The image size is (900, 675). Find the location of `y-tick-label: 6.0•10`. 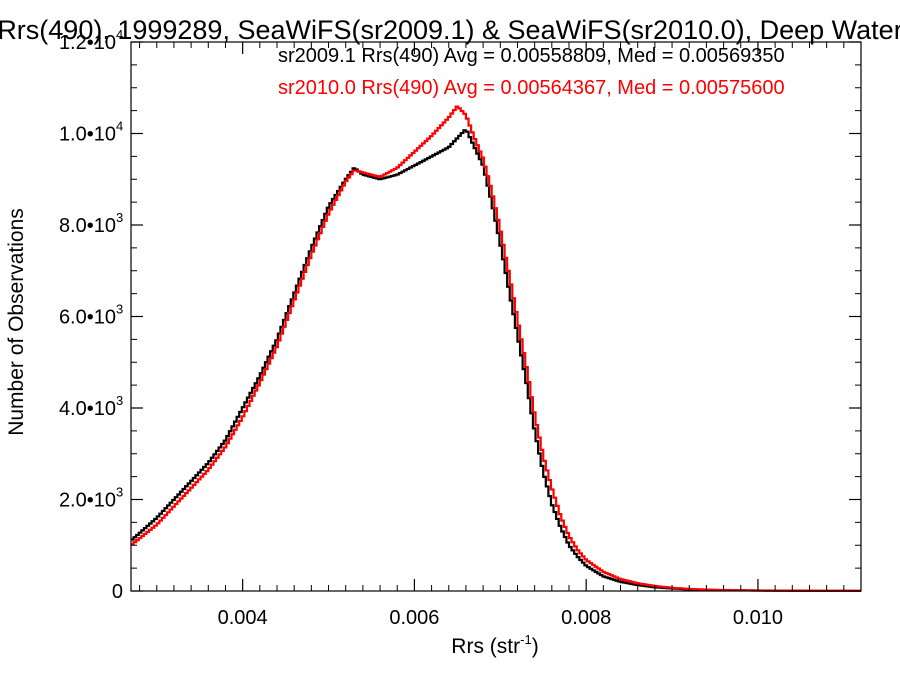

y-tick-label: 6.0•10 is located at coordinates (87, 318).